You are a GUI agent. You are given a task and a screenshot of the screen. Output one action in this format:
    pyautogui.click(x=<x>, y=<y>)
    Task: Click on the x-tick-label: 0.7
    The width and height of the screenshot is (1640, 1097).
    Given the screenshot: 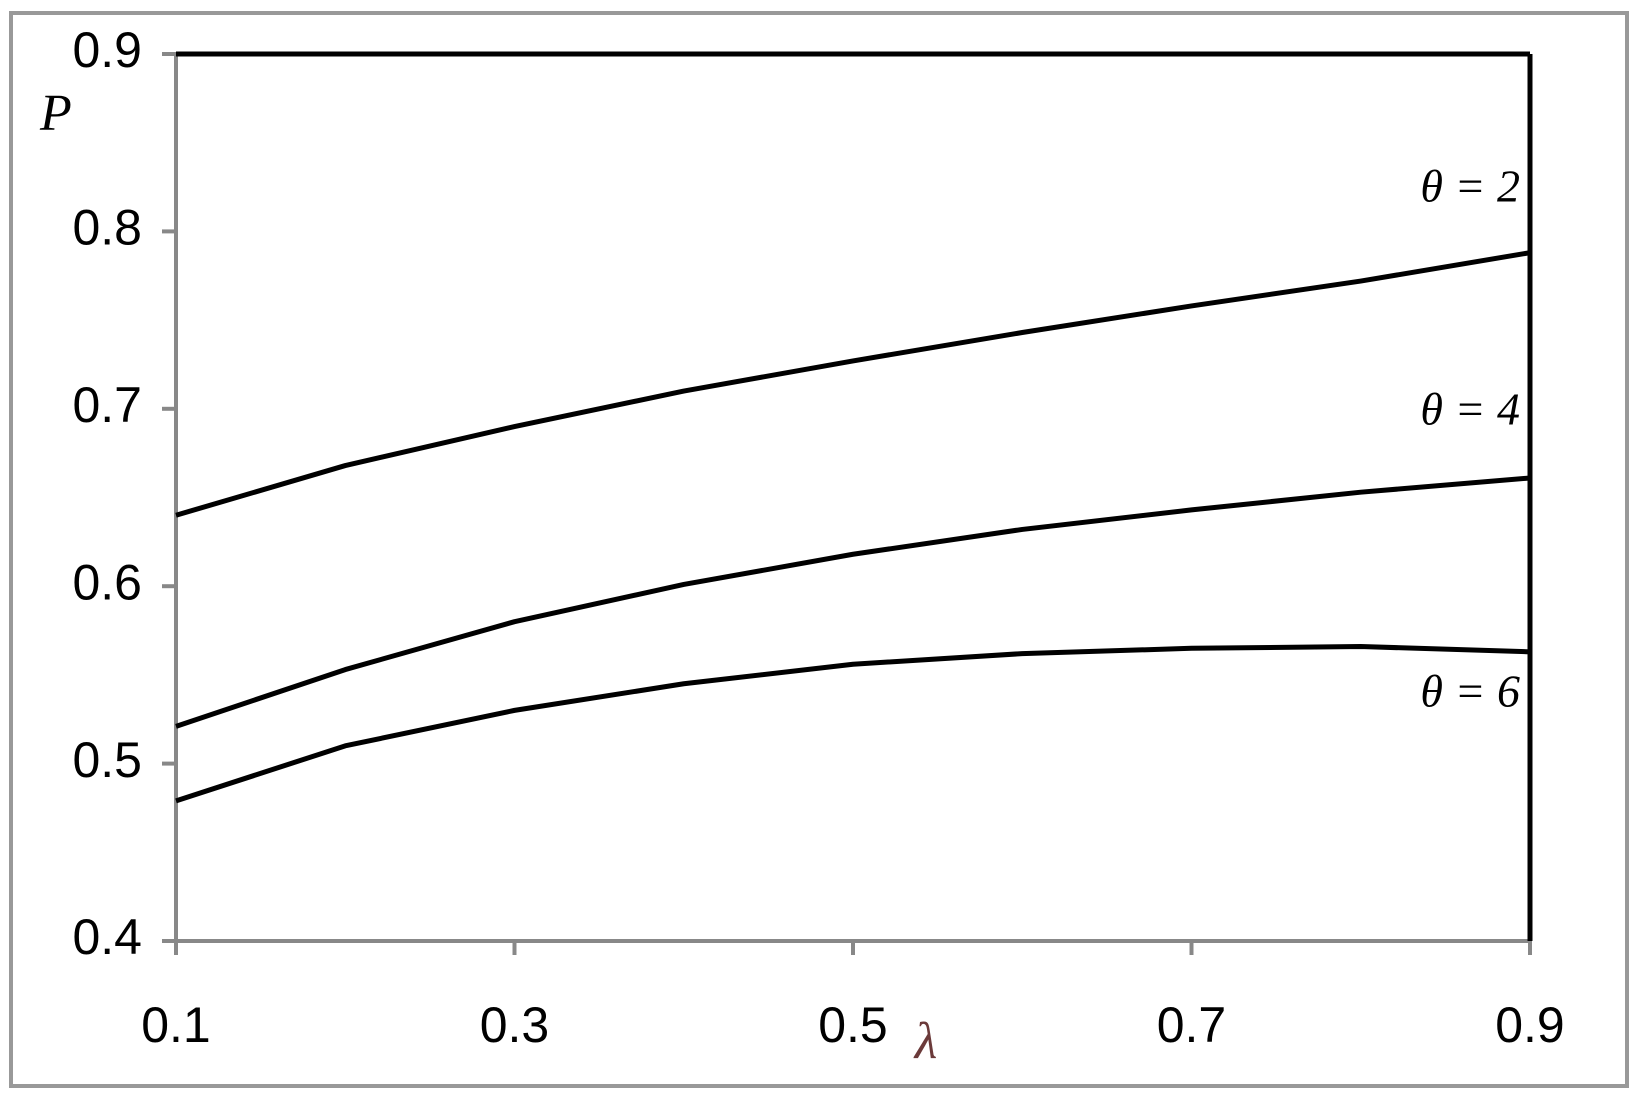 What is the action you would take?
    pyautogui.click(x=1192, y=1025)
    